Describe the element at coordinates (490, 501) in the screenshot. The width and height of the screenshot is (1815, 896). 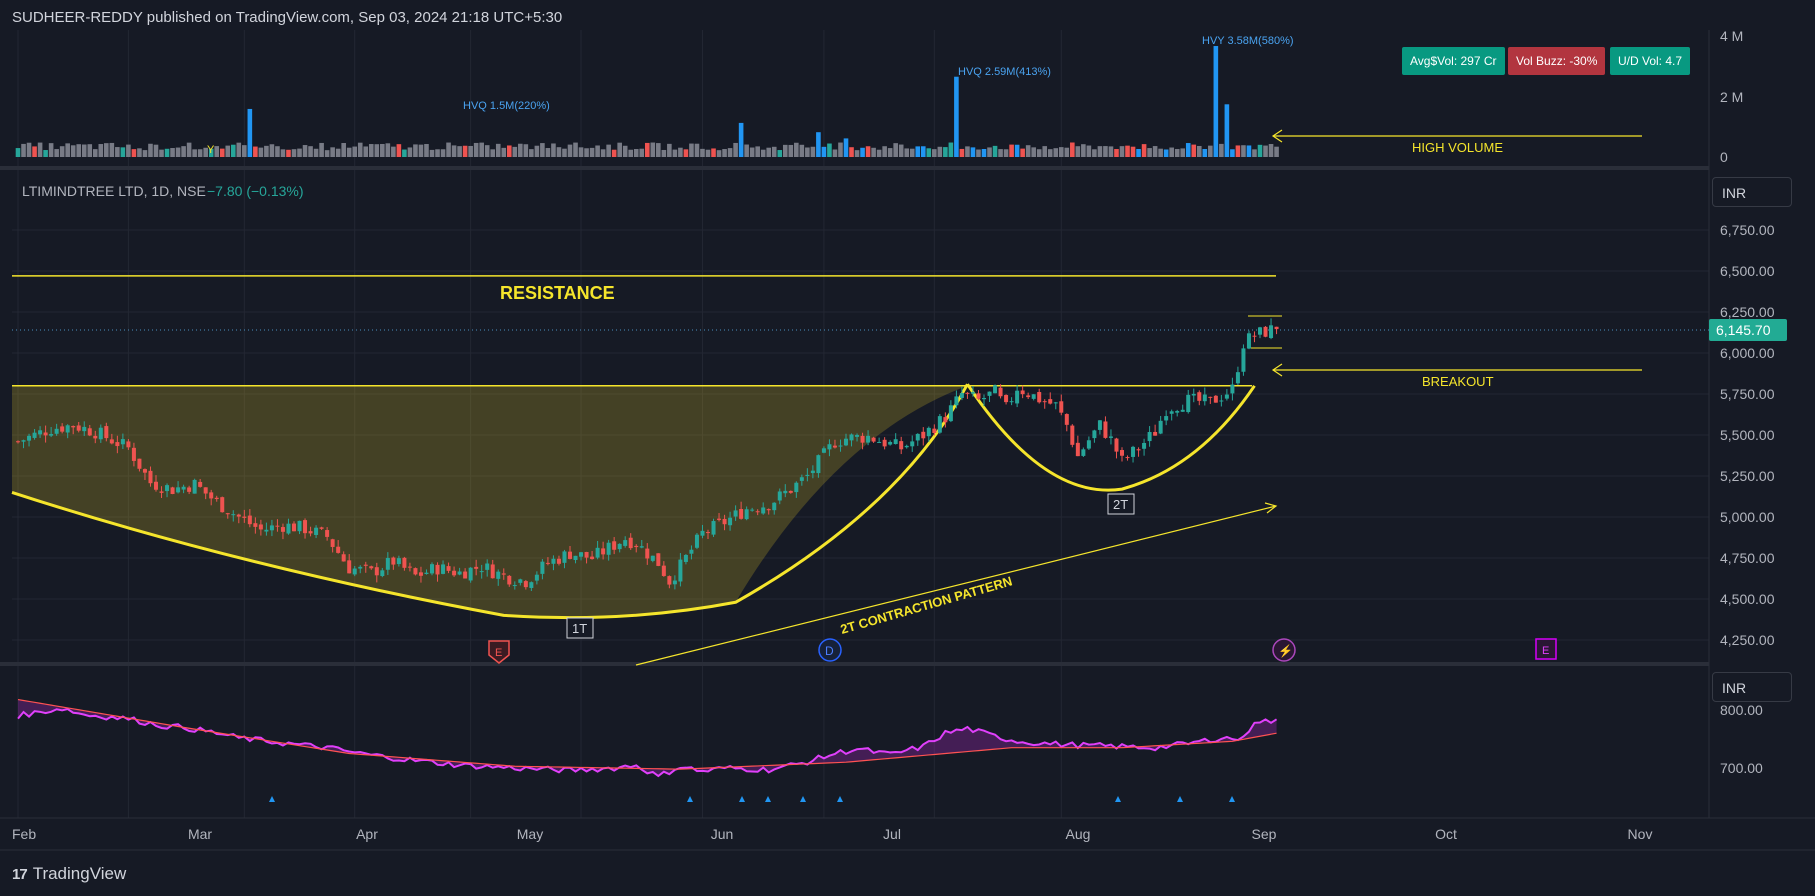
I see `first-contraction-curve` at that location.